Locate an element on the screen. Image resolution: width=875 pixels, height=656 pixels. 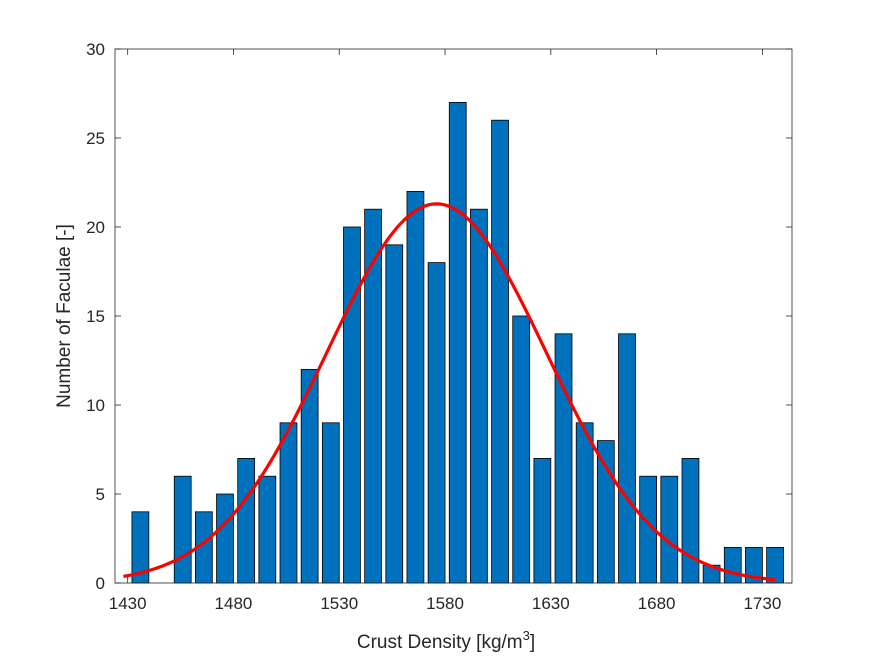
y-tick-label: 30 is located at coordinates (95, 49).